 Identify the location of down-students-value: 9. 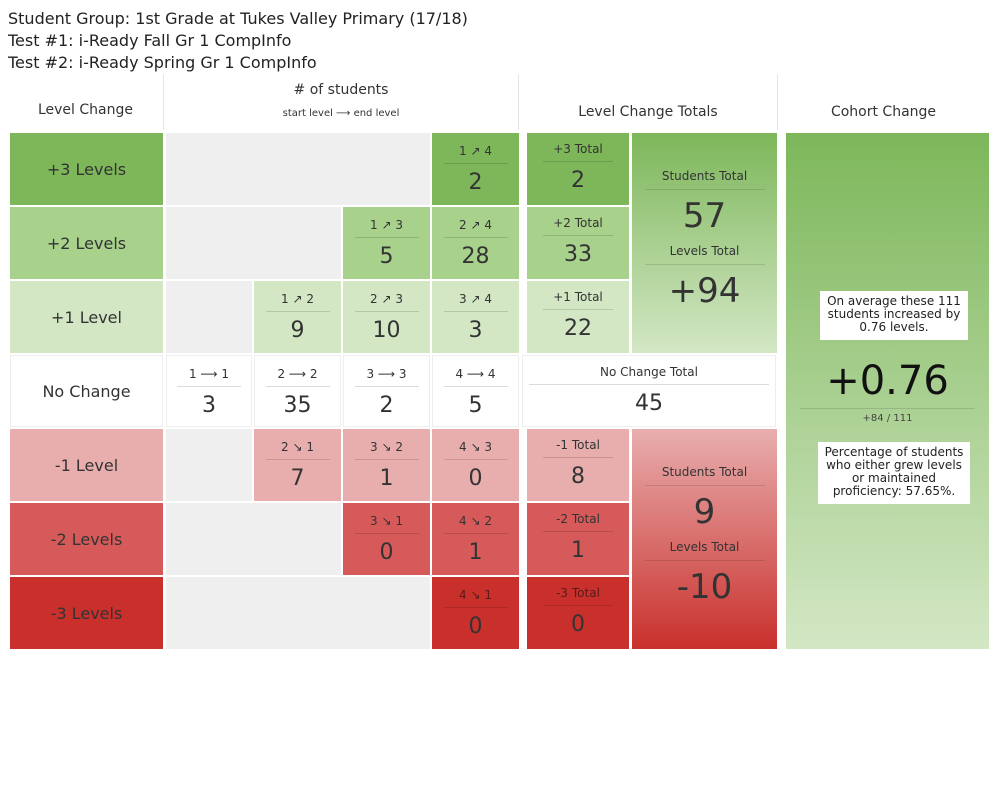
(704, 512).